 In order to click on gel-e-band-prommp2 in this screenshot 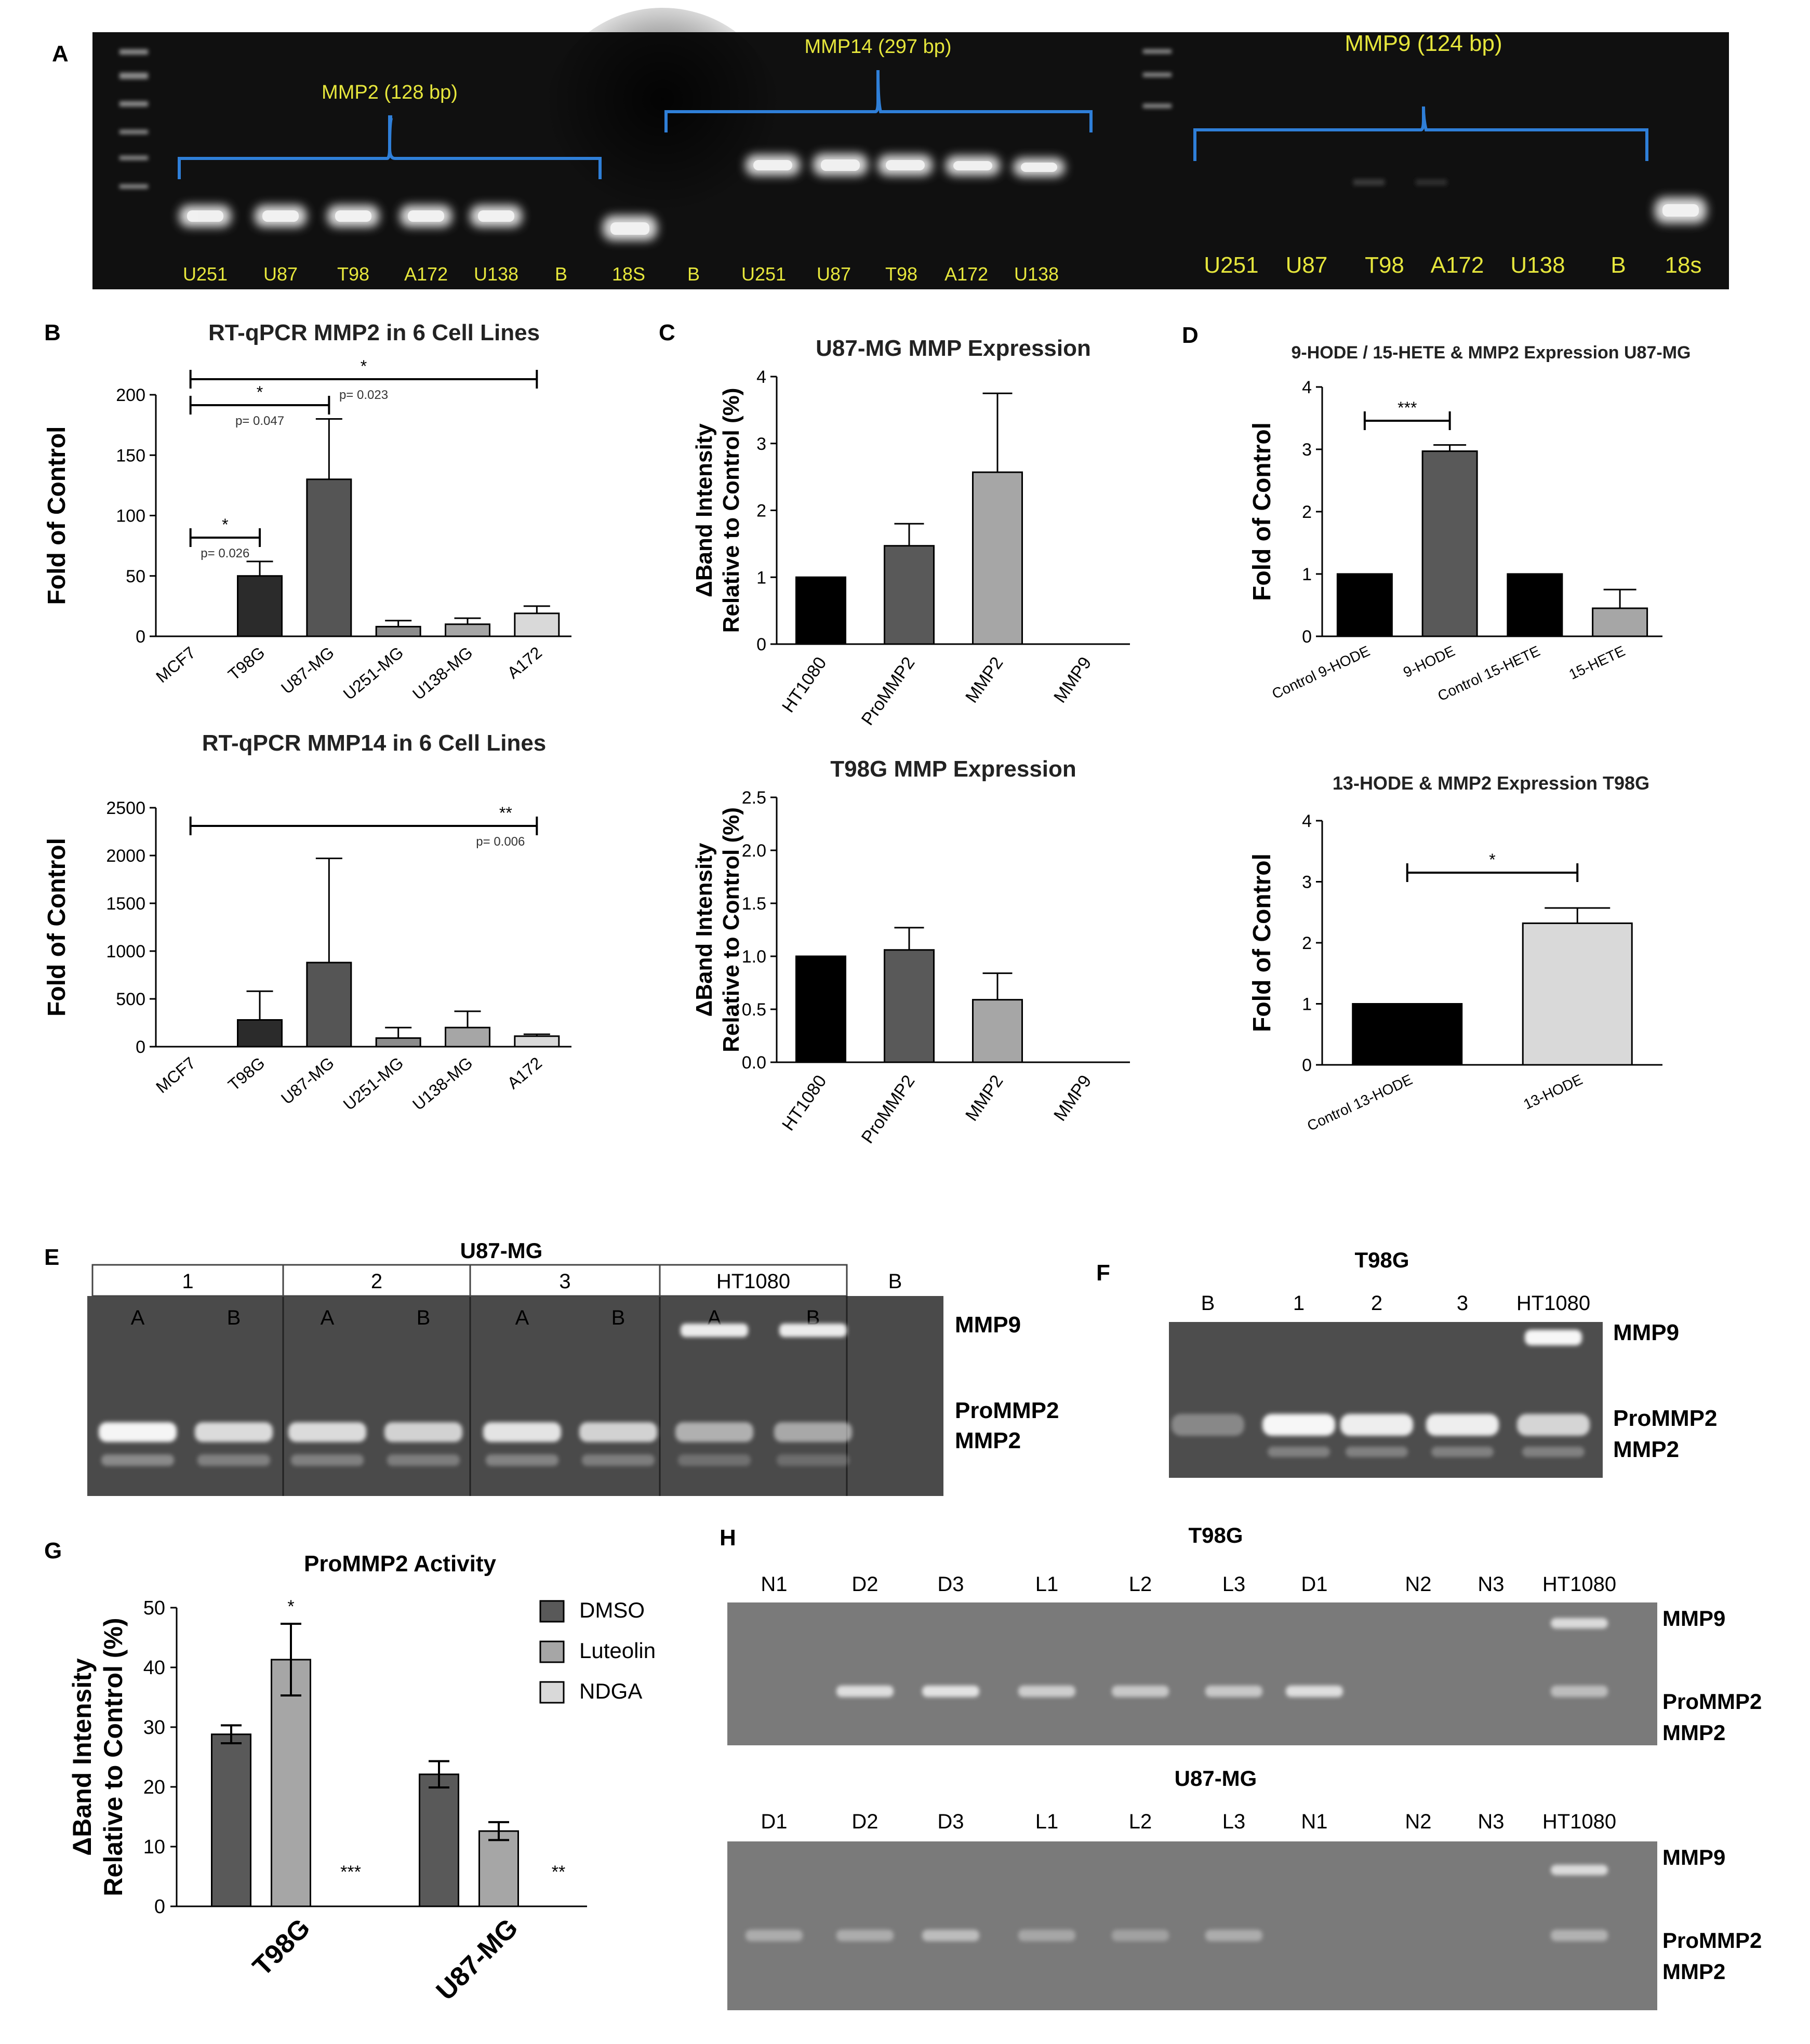, I will do `click(714, 1432)`.